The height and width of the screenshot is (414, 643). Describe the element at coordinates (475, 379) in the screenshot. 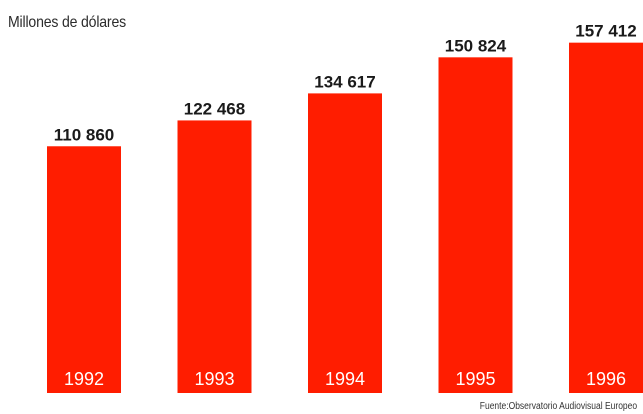

I see `category-label-1995: 1995` at that location.